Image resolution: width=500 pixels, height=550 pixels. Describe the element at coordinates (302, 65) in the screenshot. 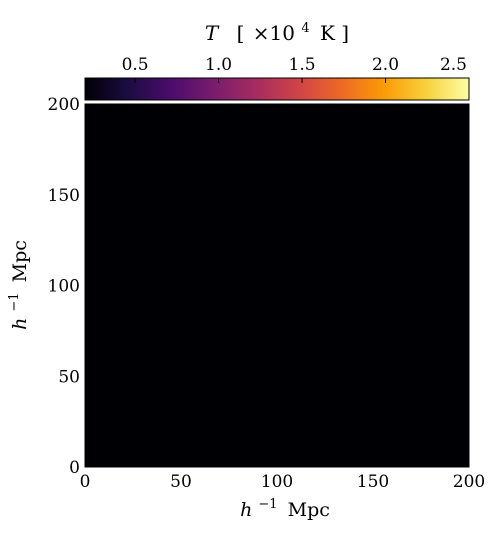

I see `colorbar-tick-label: 1.5` at that location.